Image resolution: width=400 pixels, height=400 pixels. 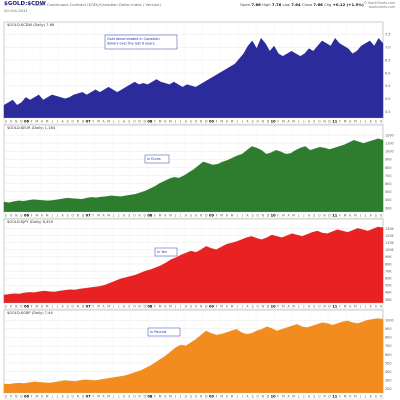 I want to click on y-tick-label: 200, so click(x=388, y=389).